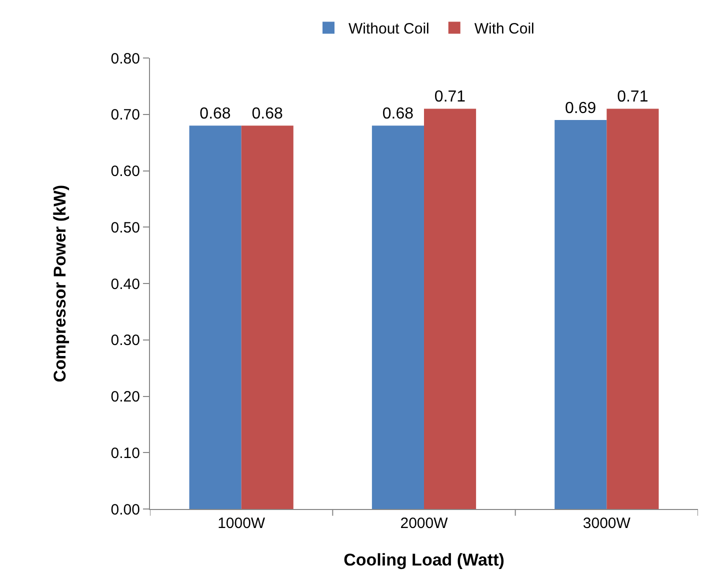 The width and height of the screenshot is (703, 583). I want to click on y-tick-label: 0.80, so click(125, 59).